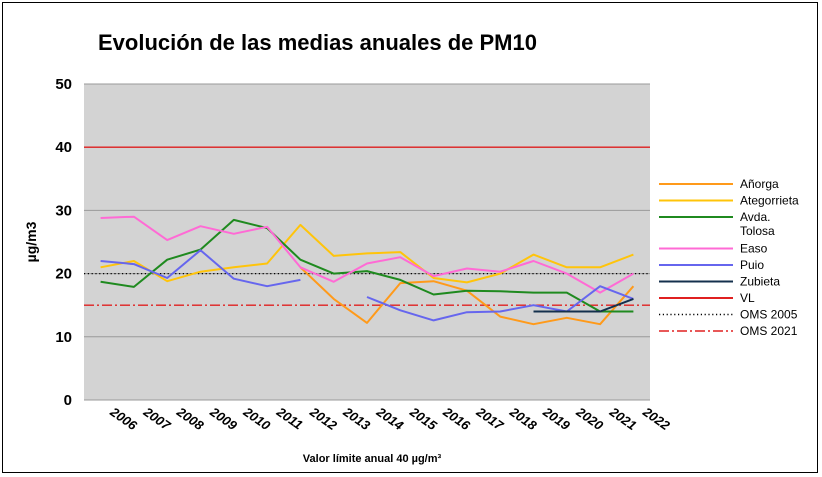 The image size is (822, 477). What do you see at coordinates (490, 419) in the screenshot?
I see `x-tick-label: 2017` at bounding box center [490, 419].